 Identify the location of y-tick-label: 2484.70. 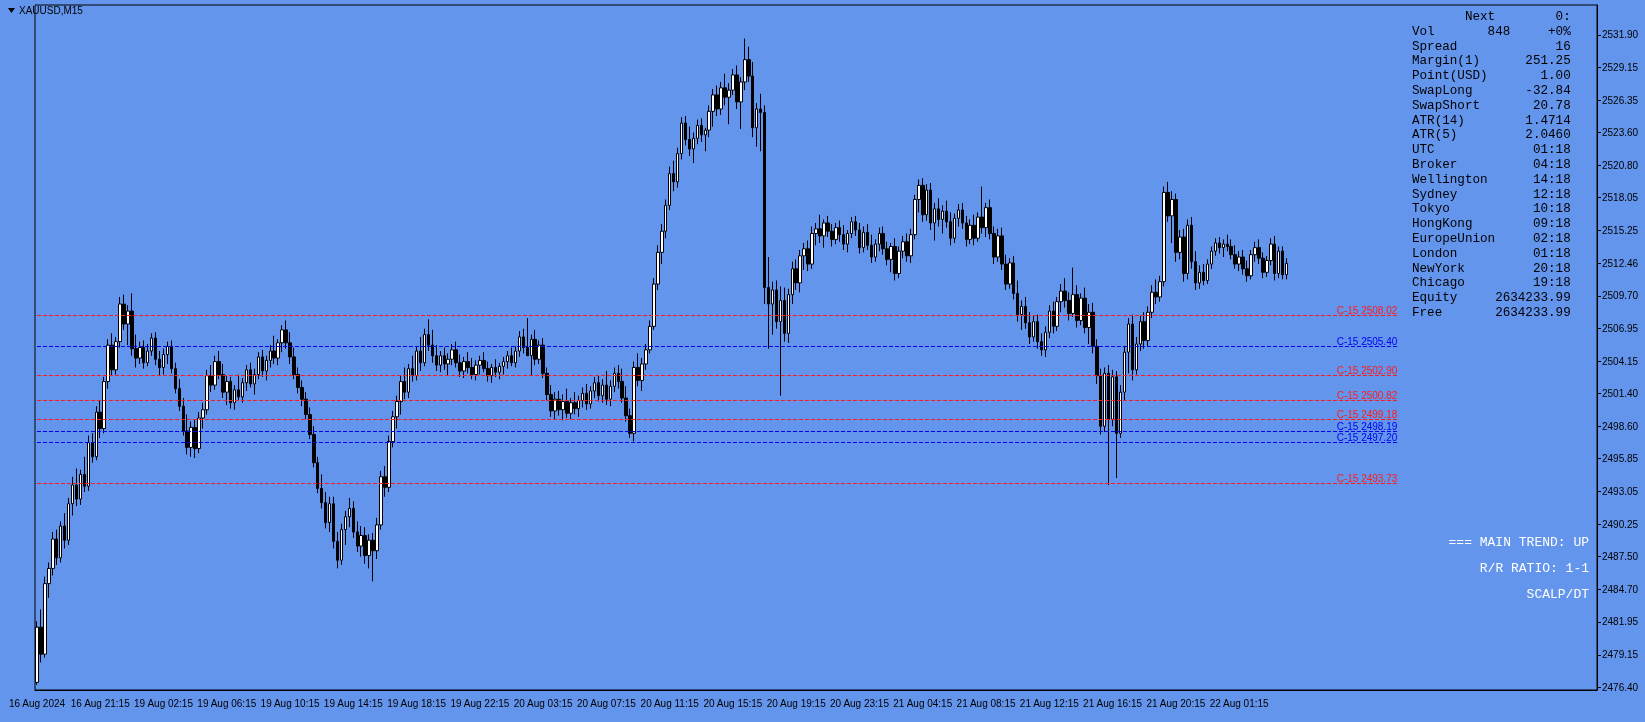
(1620, 590).